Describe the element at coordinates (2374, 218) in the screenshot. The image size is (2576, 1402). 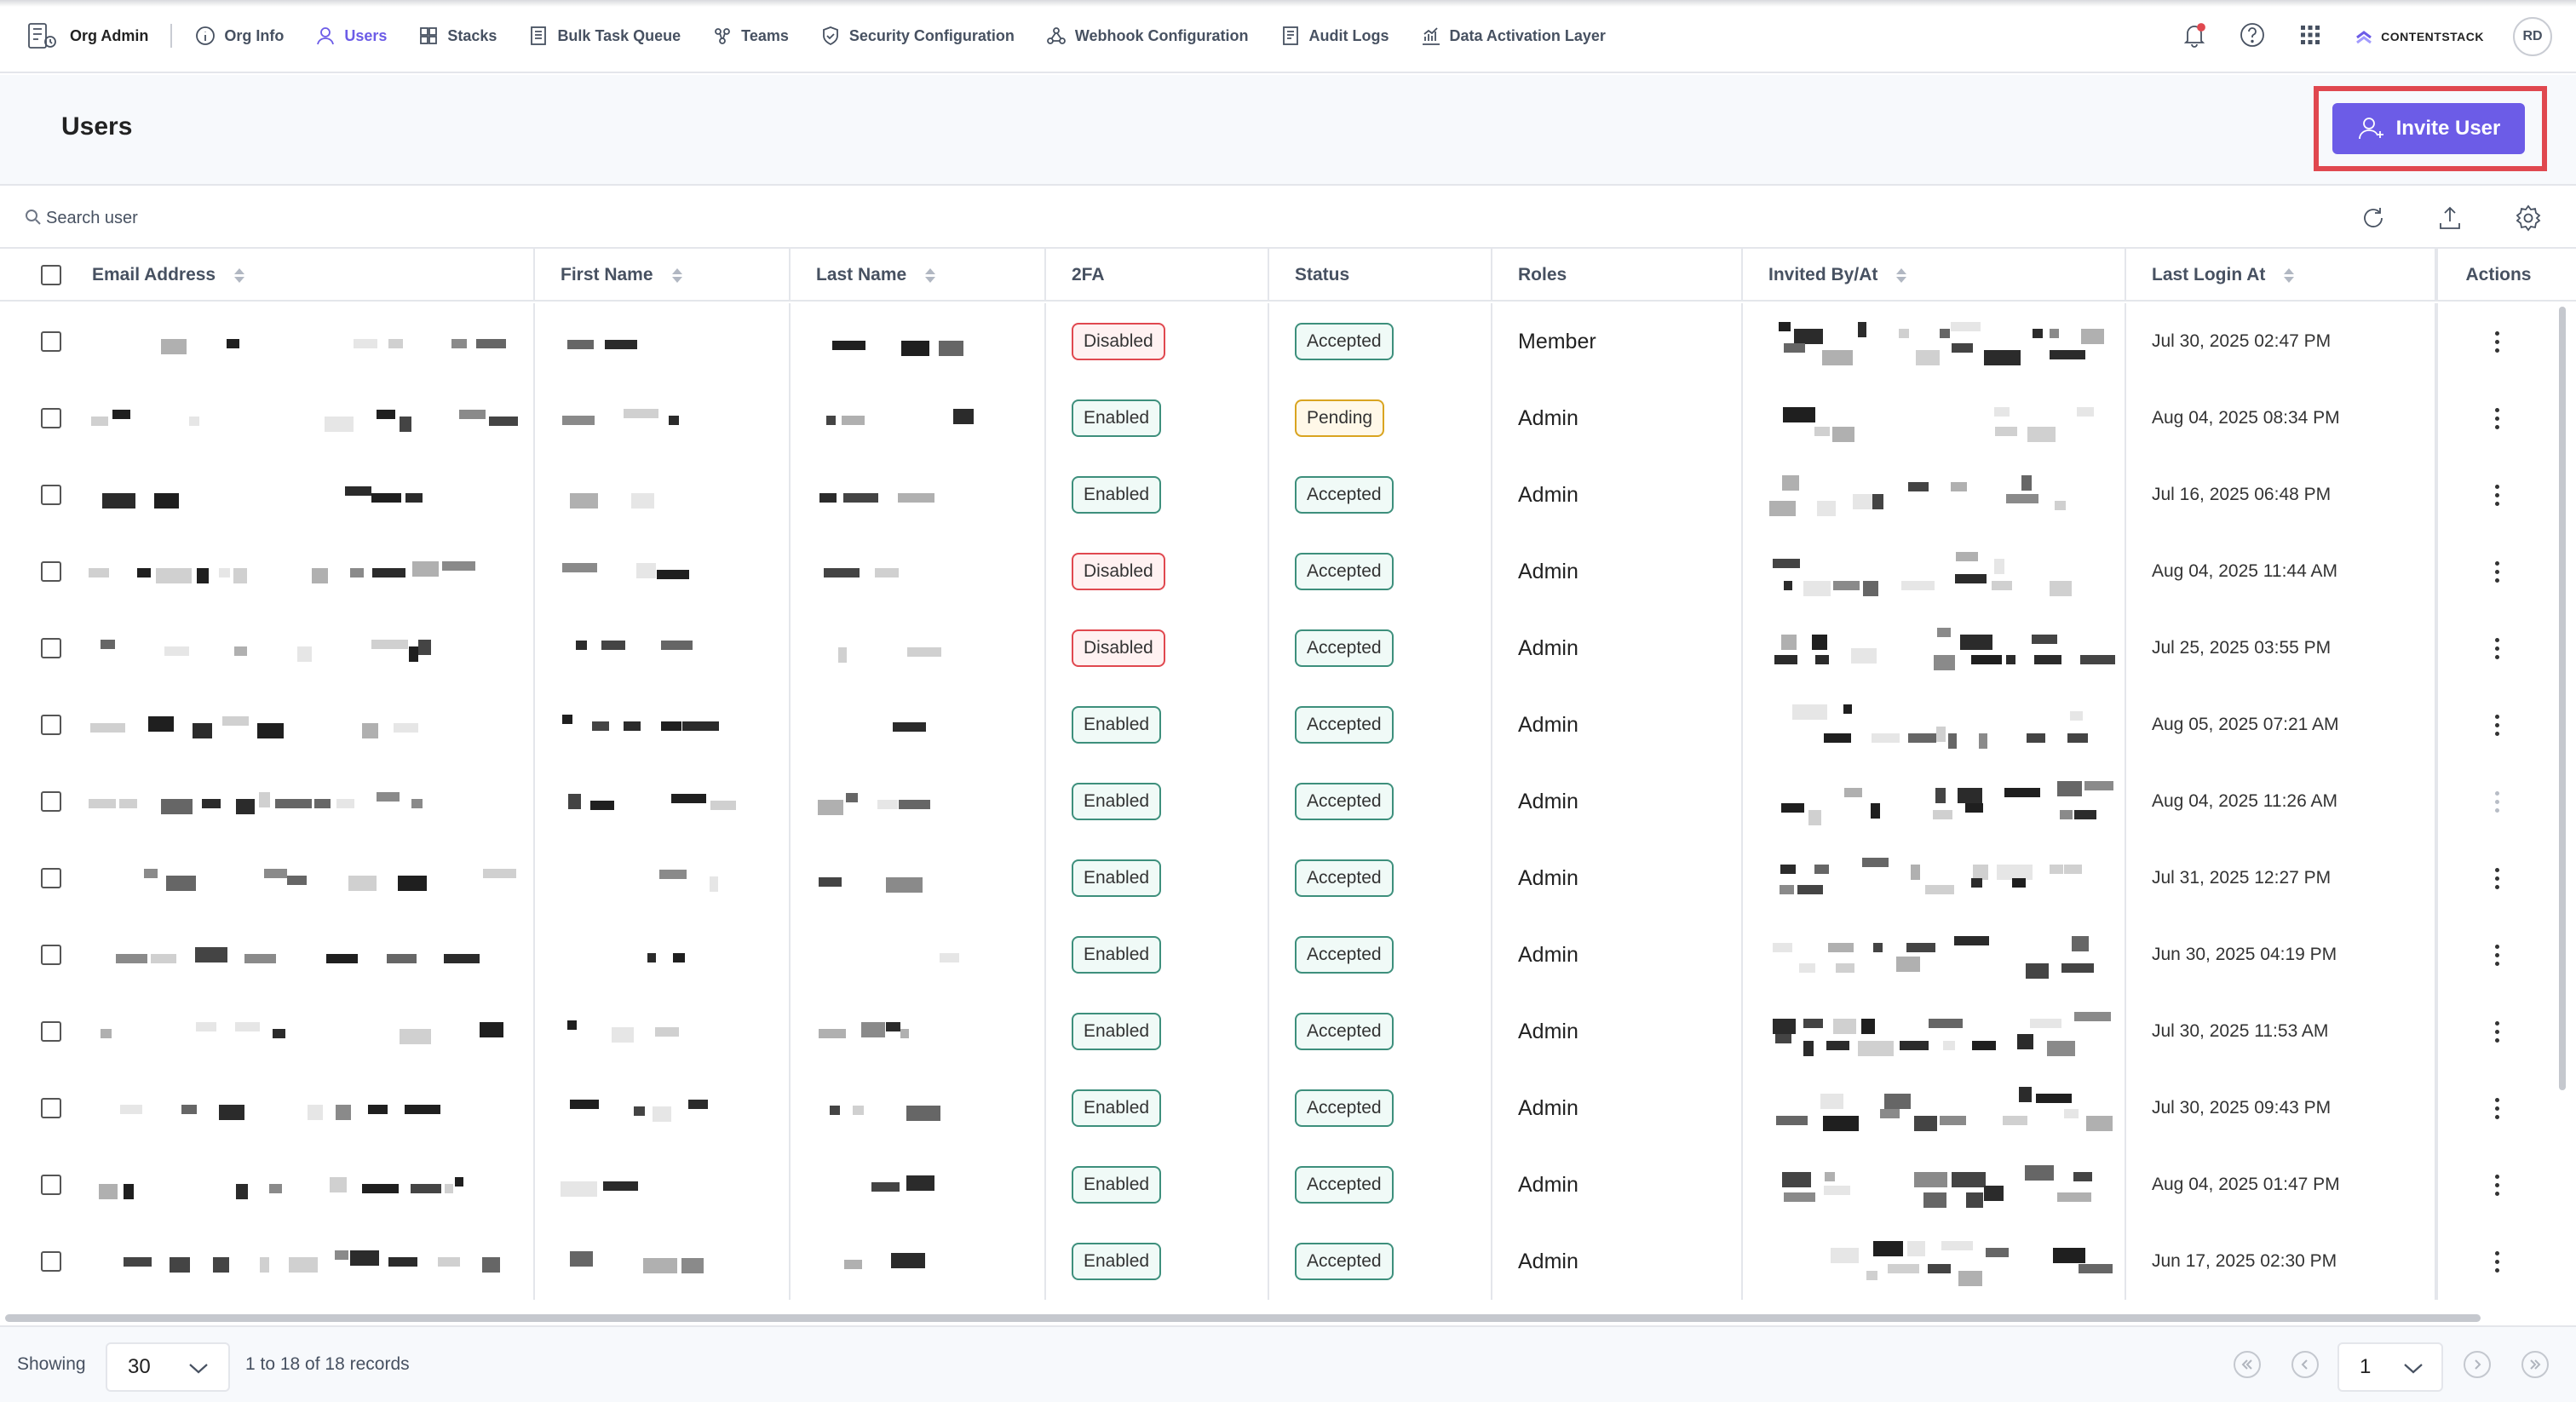
I see `refresh-icon` at that location.